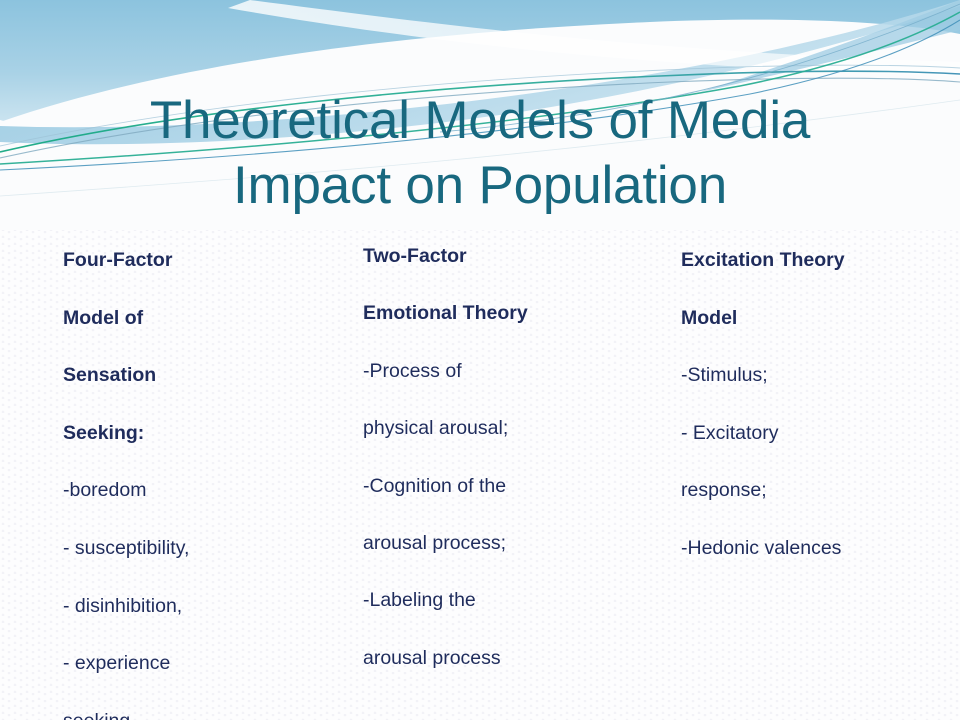 The image size is (960, 720). Describe the element at coordinates (709, 317) in the screenshot. I see `column-2-line-1: Model` at that location.